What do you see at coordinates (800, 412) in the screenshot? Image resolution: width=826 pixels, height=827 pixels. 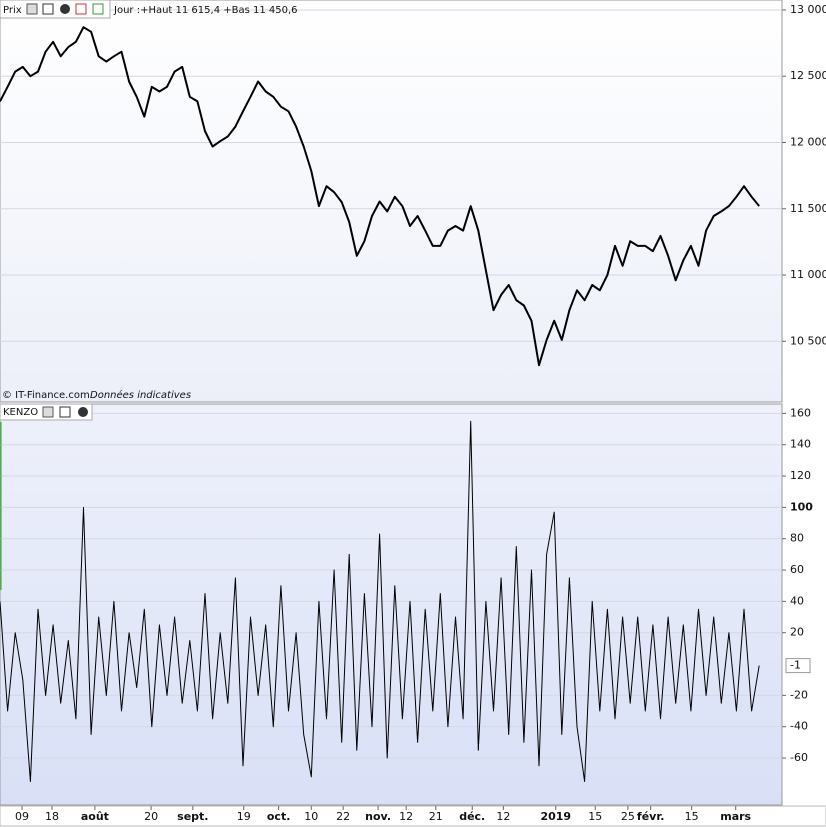 I see `y-tick-label: 160` at bounding box center [800, 412].